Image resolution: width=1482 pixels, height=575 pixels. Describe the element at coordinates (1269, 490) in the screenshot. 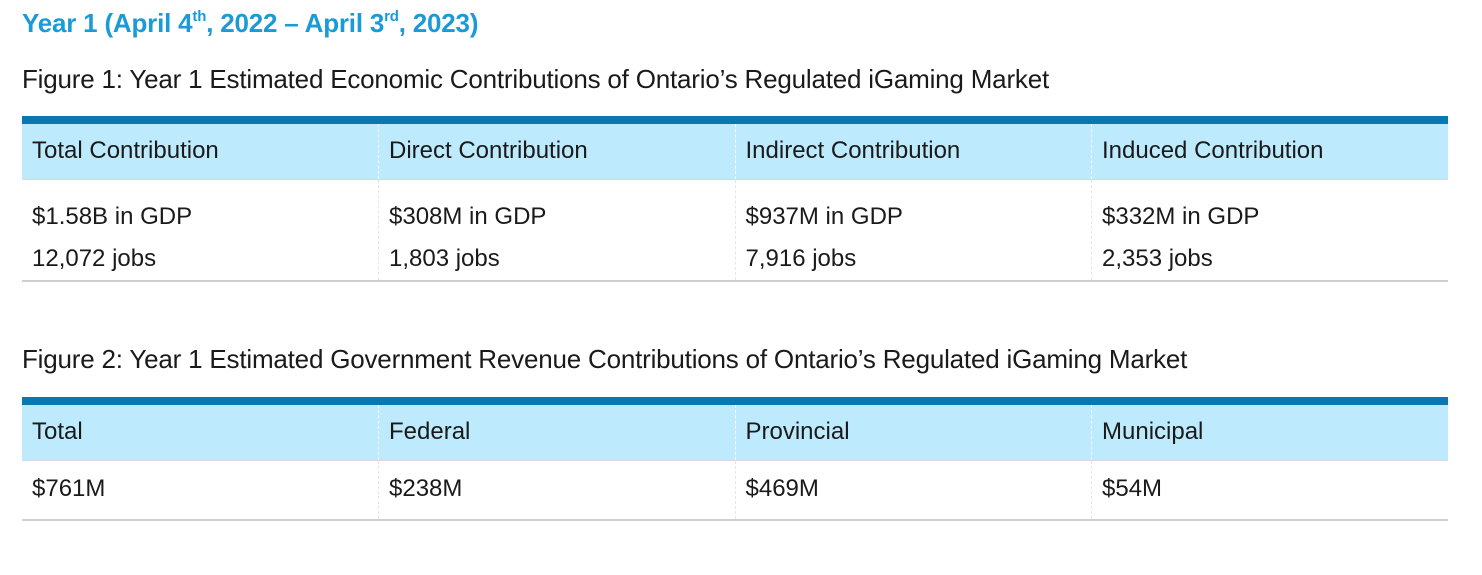

I see `cell-municipal-revenue: $54M` at that location.